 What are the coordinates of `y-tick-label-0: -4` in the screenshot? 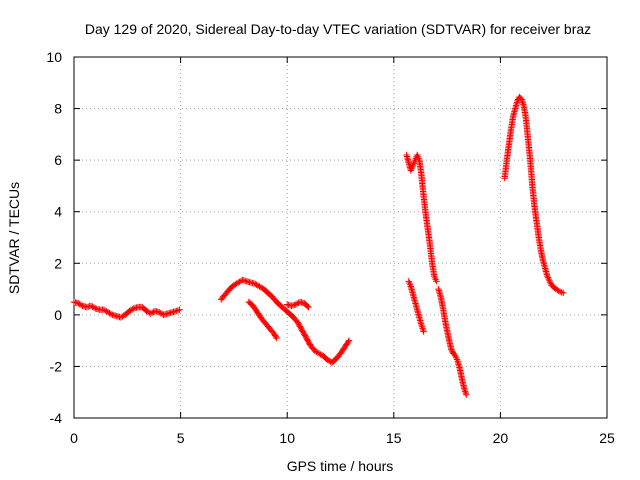 It's located at (56, 418).